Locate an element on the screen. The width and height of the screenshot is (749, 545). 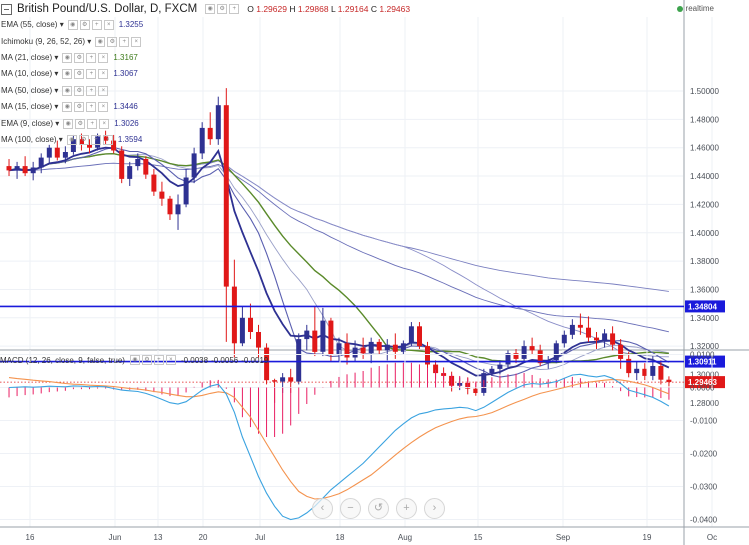
legend-label: MA (100, close) ▾ is located at coordinates (32, 139).